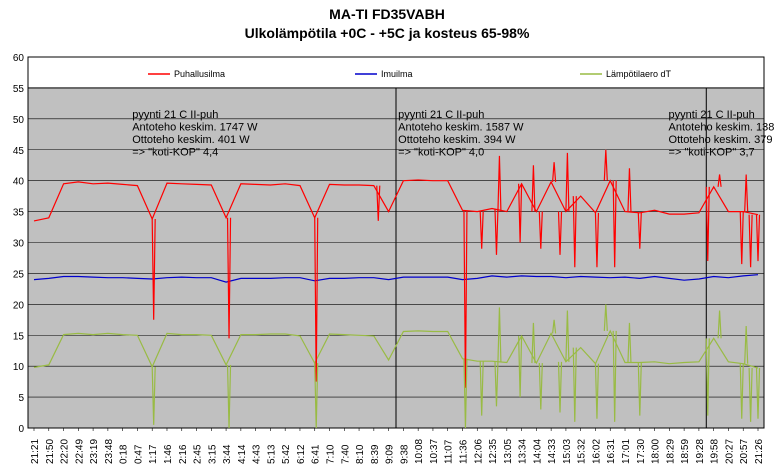  I want to click on annotation-line: => "koti-KOP" 3,7, so click(712, 153).